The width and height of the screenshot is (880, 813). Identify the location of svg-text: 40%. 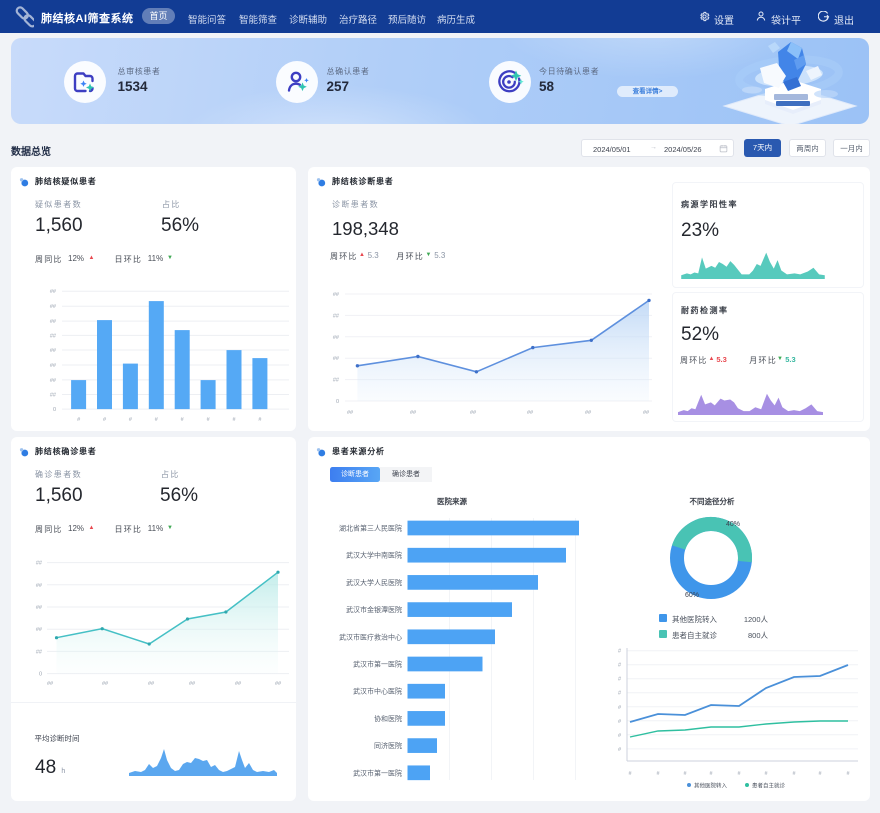
(733, 524).